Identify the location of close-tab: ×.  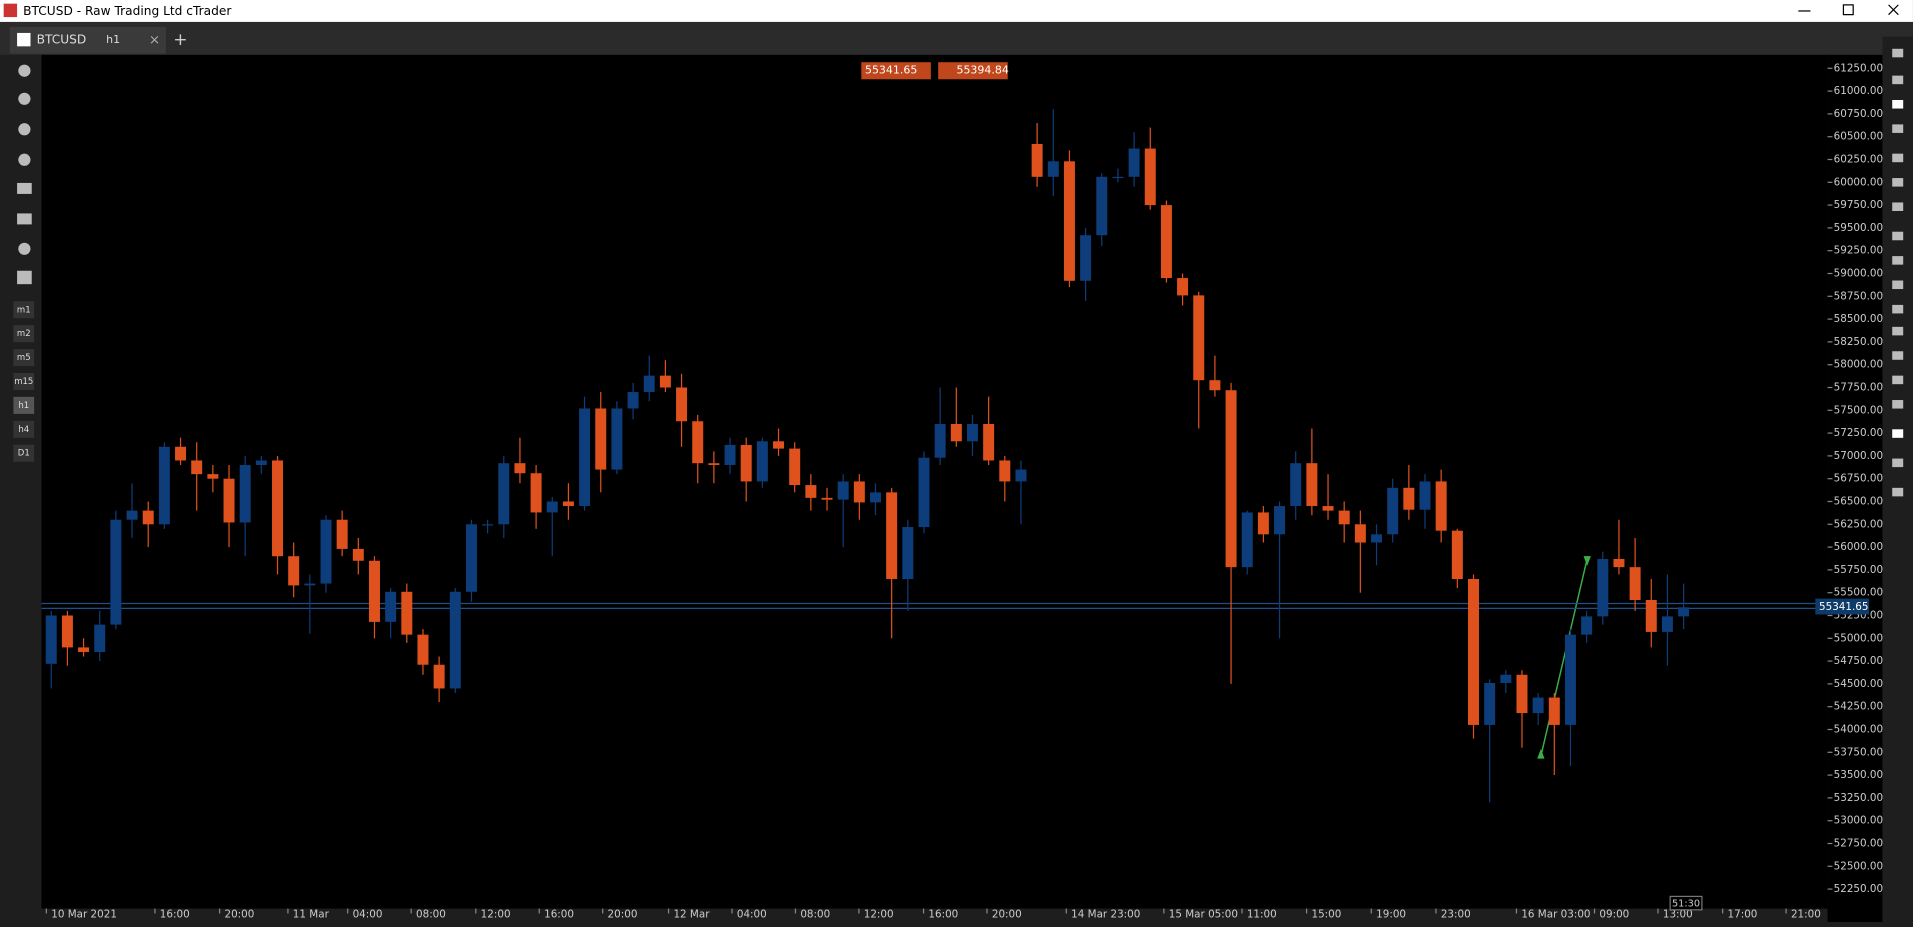
(154, 40).